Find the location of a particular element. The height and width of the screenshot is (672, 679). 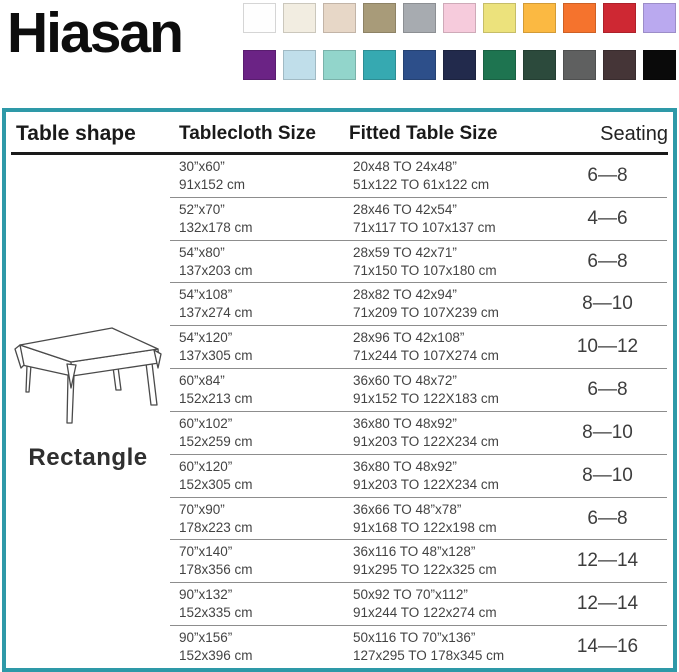

color-swatch-grid is located at coordinates (459, 41).